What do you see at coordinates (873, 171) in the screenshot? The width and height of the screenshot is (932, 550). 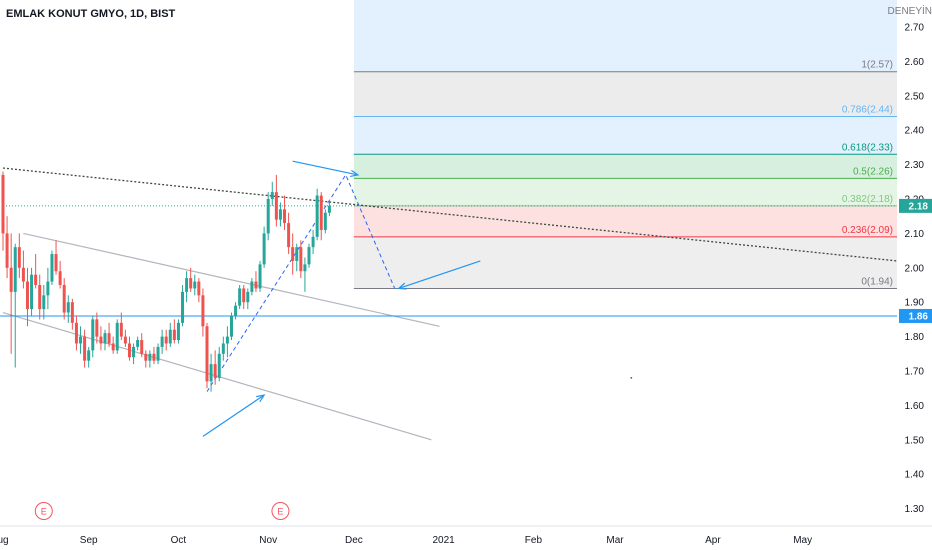 I see `fib-level-label: 0.5(2.26)` at bounding box center [873, 171].